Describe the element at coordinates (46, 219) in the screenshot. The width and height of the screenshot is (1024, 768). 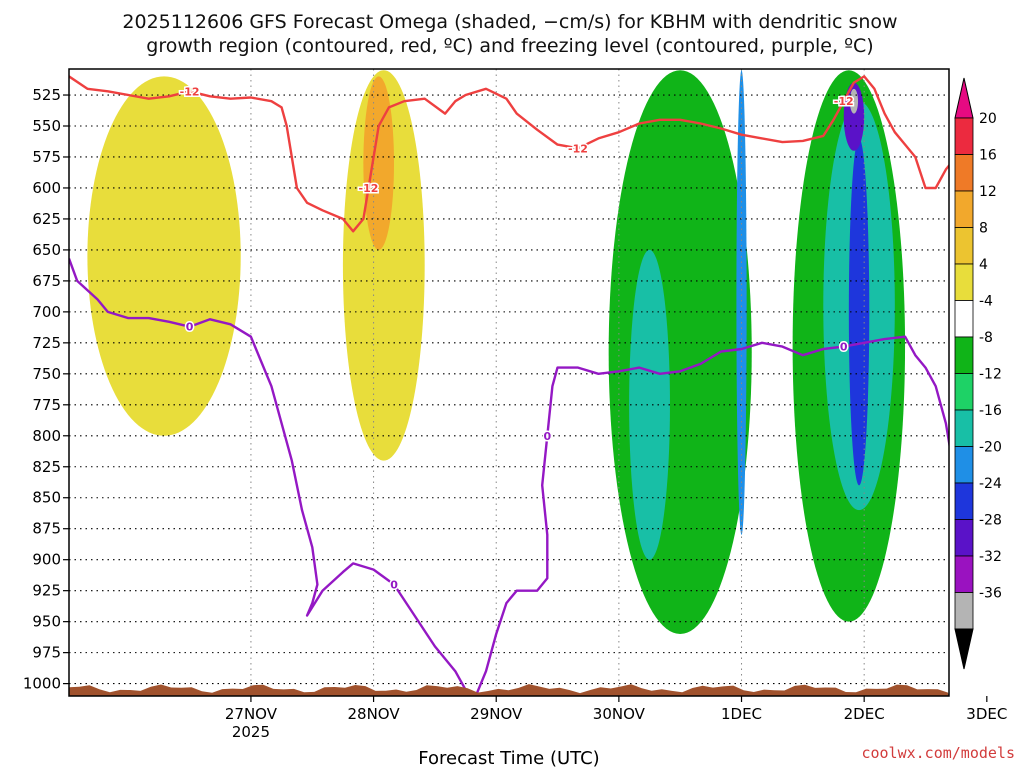
I see `y-tick-label-4: 625` at that location.